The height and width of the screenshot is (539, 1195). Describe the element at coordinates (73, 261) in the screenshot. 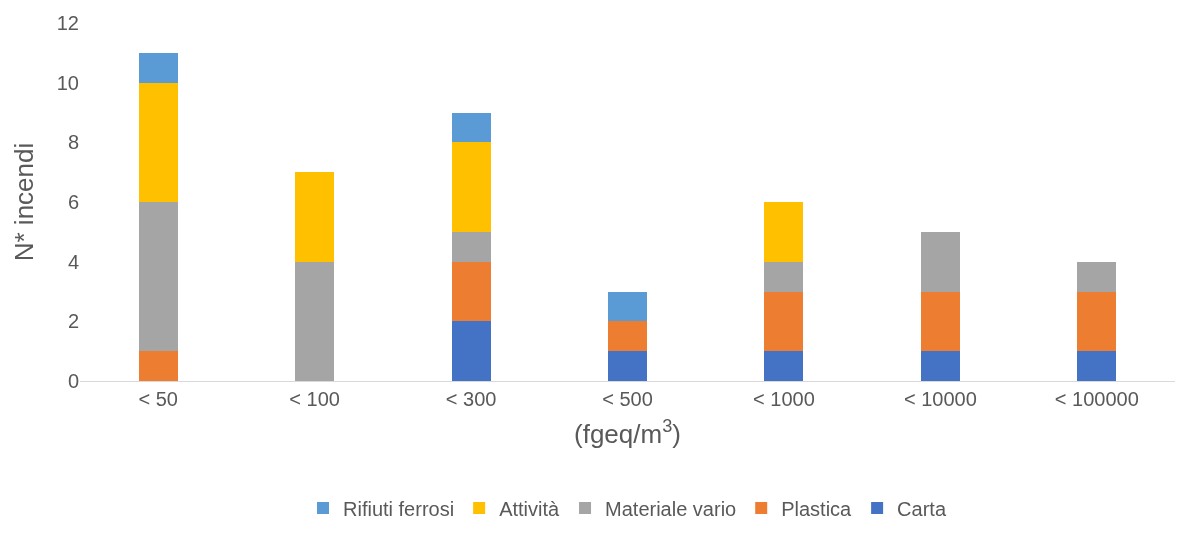

I see `y-tick-label: 4` at that location.